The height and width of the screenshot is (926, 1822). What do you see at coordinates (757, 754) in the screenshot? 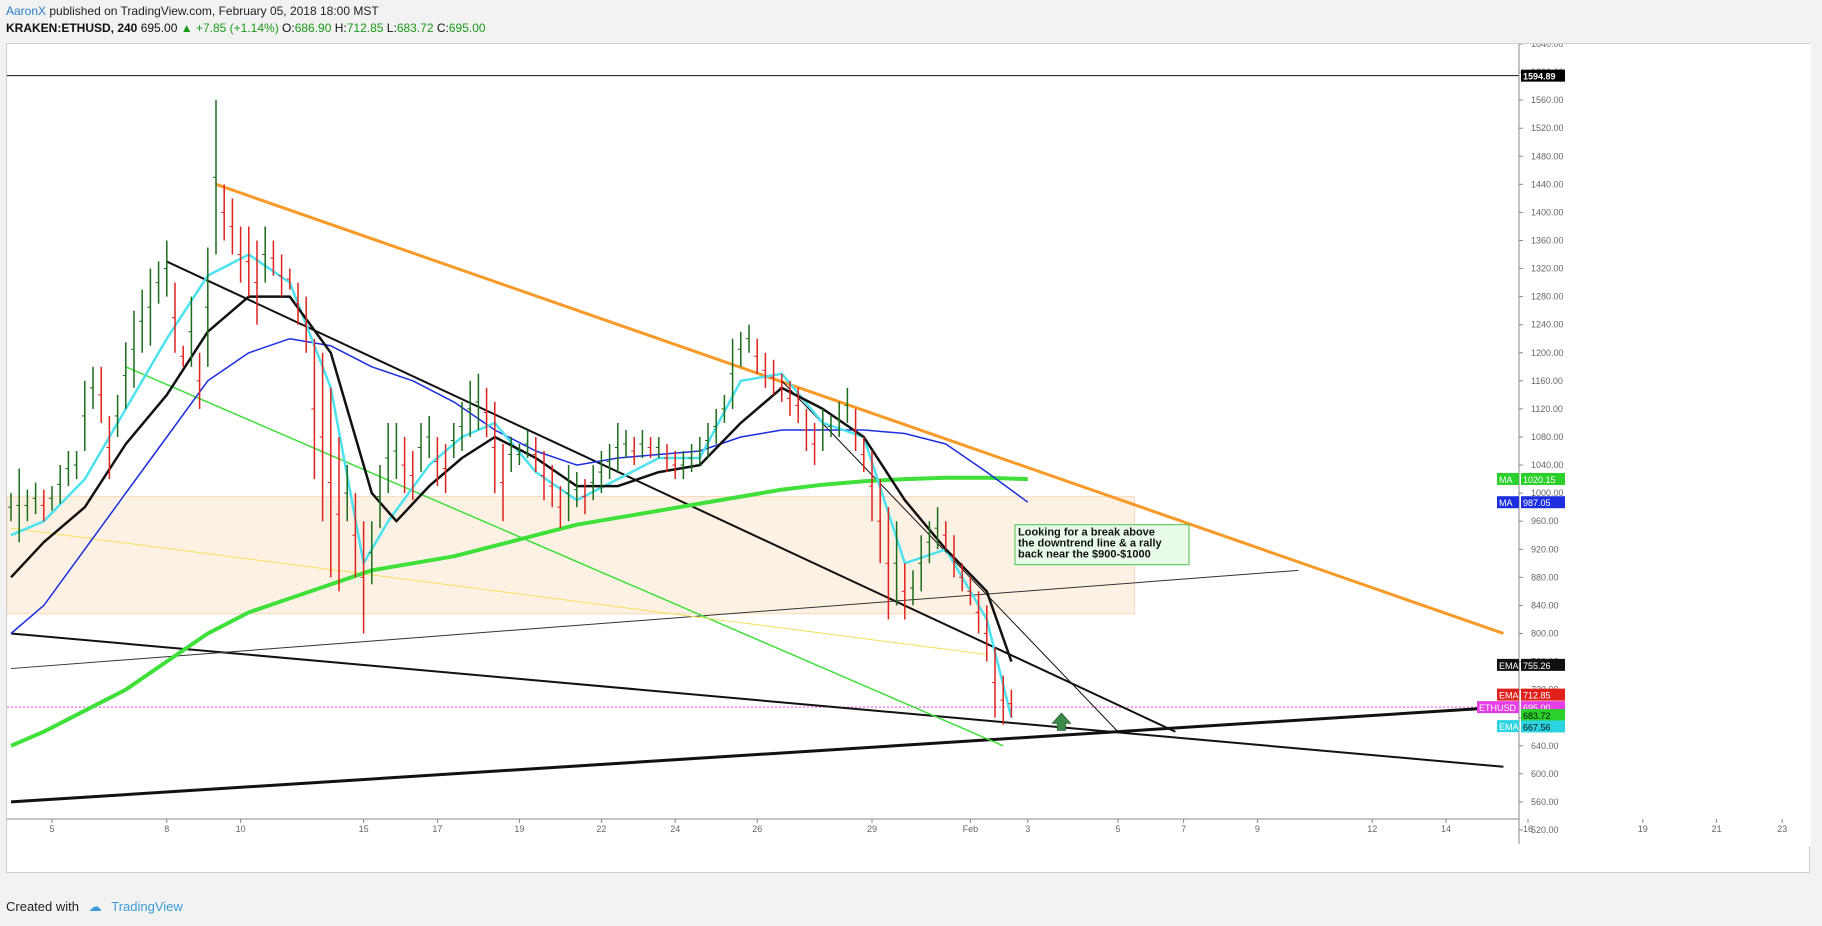
I see `black-support-line` at bounding box center [757, 754].